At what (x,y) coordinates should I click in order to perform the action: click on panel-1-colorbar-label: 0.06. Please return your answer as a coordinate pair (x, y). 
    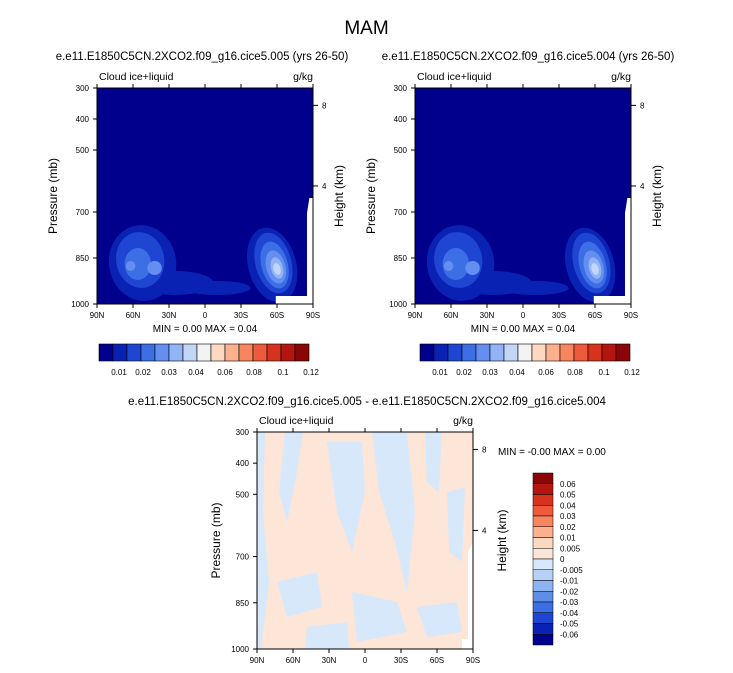
    Looking at the image, I should click on (225, 372).